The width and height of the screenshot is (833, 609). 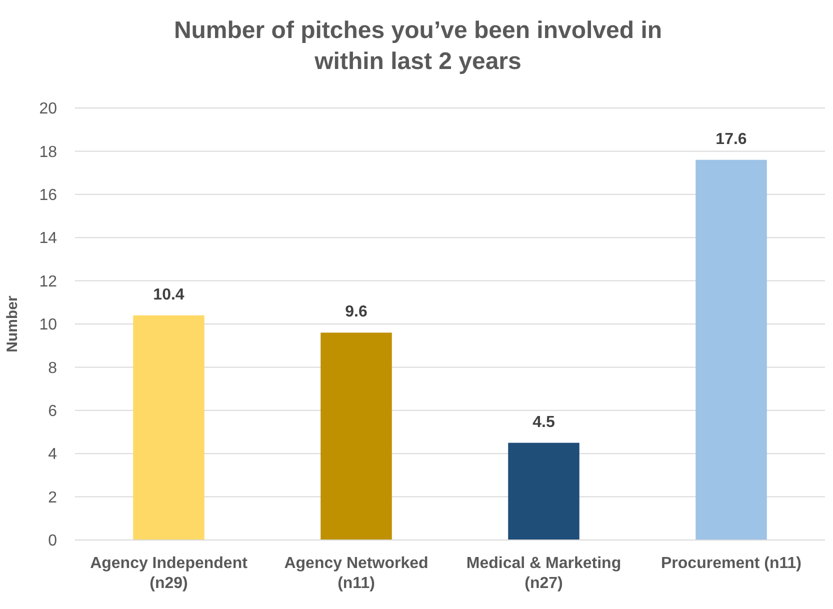 I want to click on data-label: 9.6, so click(x=356, y=312).